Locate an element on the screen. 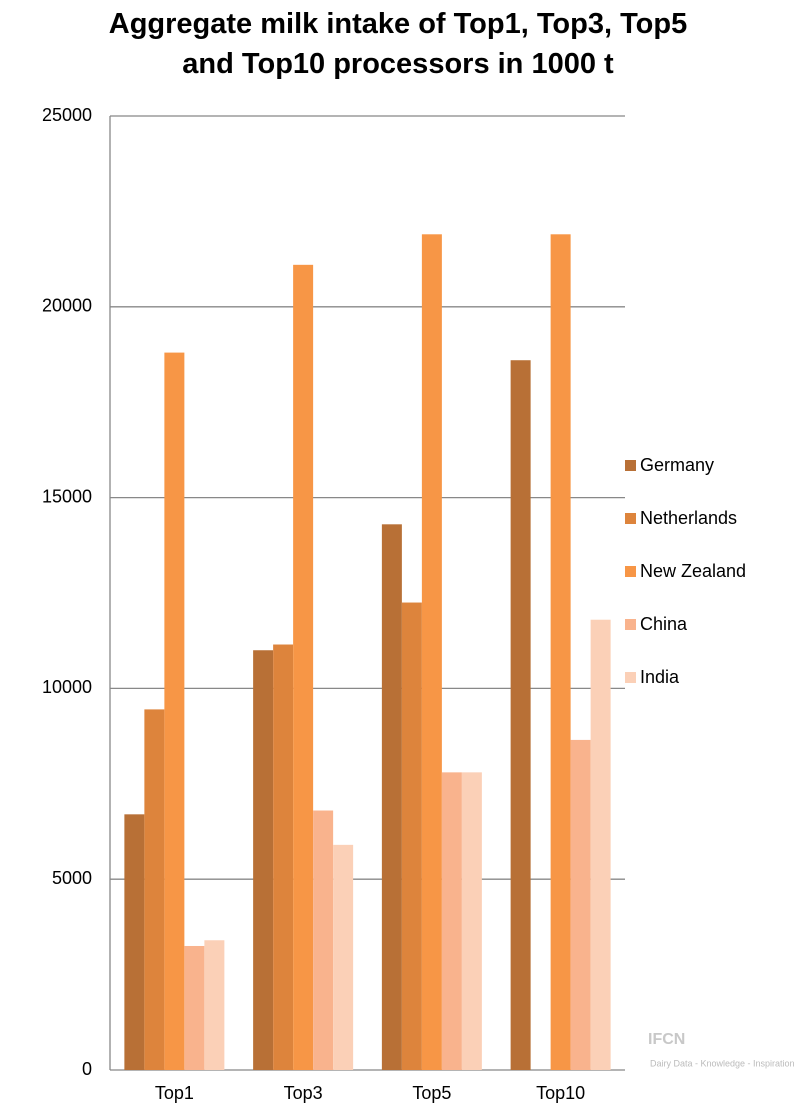  y-tick-label: 15000 is located at coordinates (67, 496).